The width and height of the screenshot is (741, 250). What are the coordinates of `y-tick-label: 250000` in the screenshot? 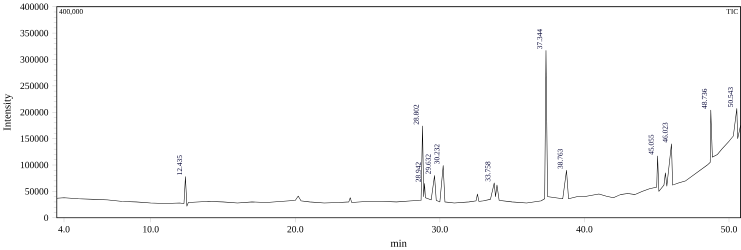 It's located at (34, 85).